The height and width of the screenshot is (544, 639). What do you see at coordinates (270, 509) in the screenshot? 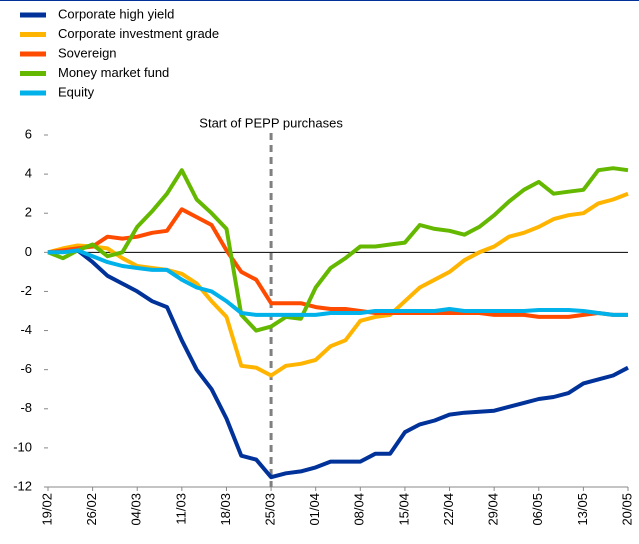
I see `x-tick-label: 25/03` at bounding box center [270, 509].